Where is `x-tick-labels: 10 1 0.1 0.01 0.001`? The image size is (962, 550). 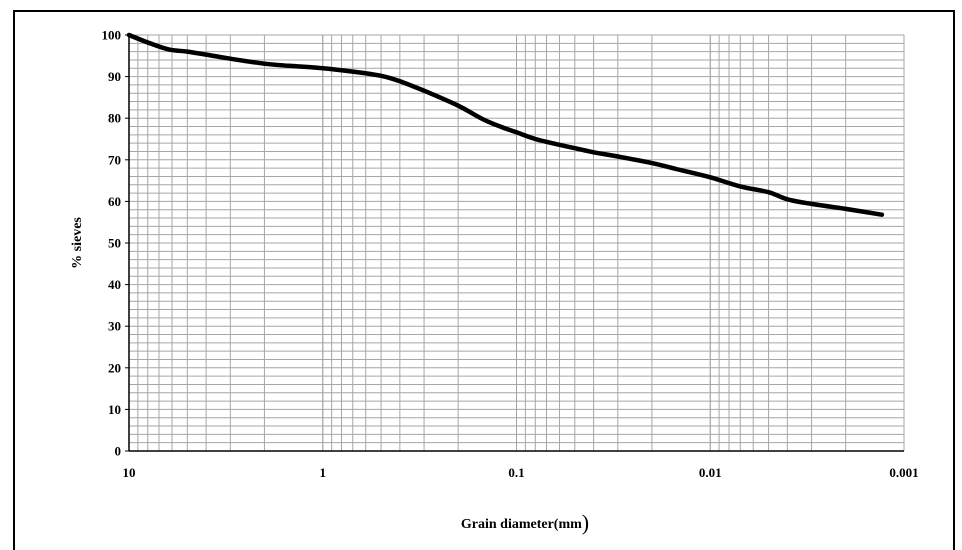
x-tick-labels: 10 1 0.1 0.01 0.001 is located at coordinates (521, 472).